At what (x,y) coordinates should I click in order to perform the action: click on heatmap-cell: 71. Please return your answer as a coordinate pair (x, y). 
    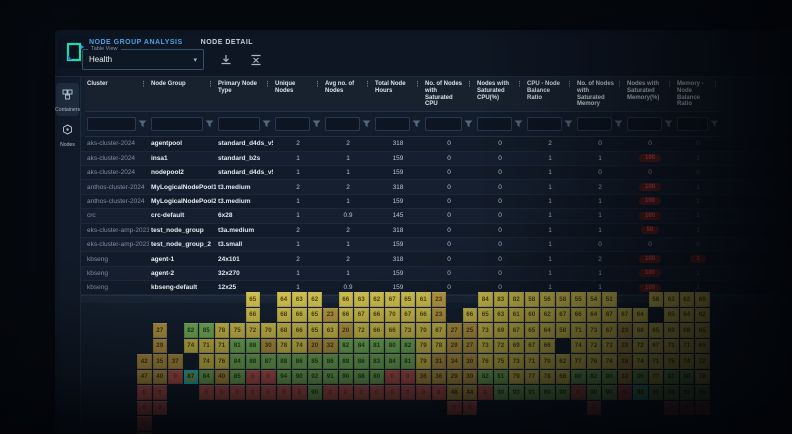
    Looking at the image, I should click on (206, 345).